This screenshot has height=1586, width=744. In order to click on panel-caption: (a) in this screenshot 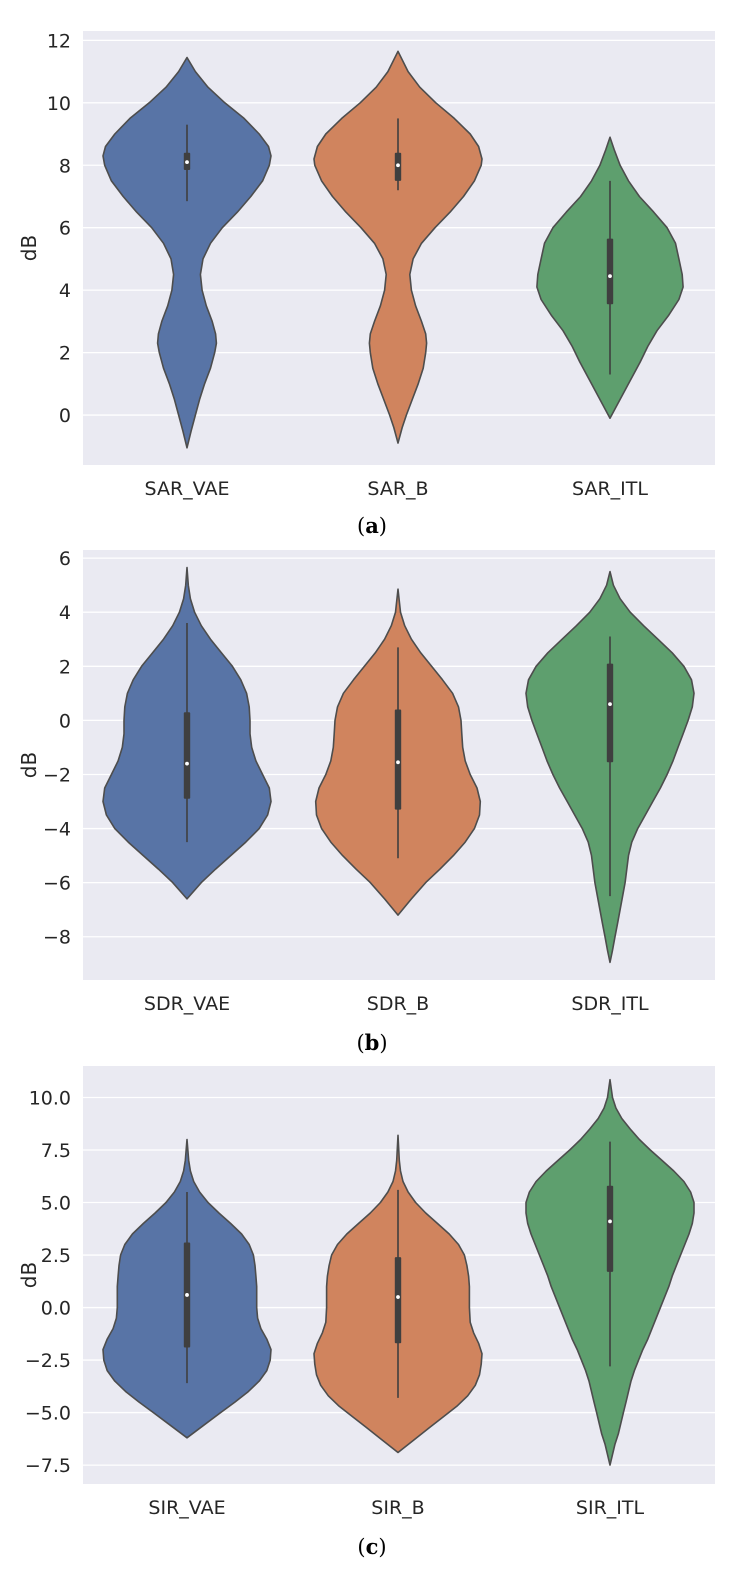, I will do `click(372, 525)`.